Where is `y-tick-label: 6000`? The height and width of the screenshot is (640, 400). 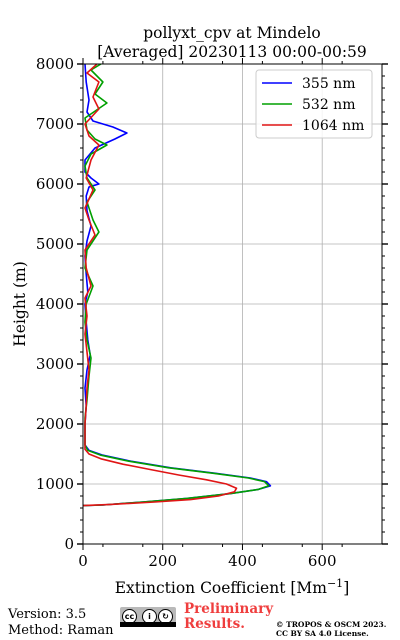 y-tick-label: 6000 is located at coordinates (55, 184).